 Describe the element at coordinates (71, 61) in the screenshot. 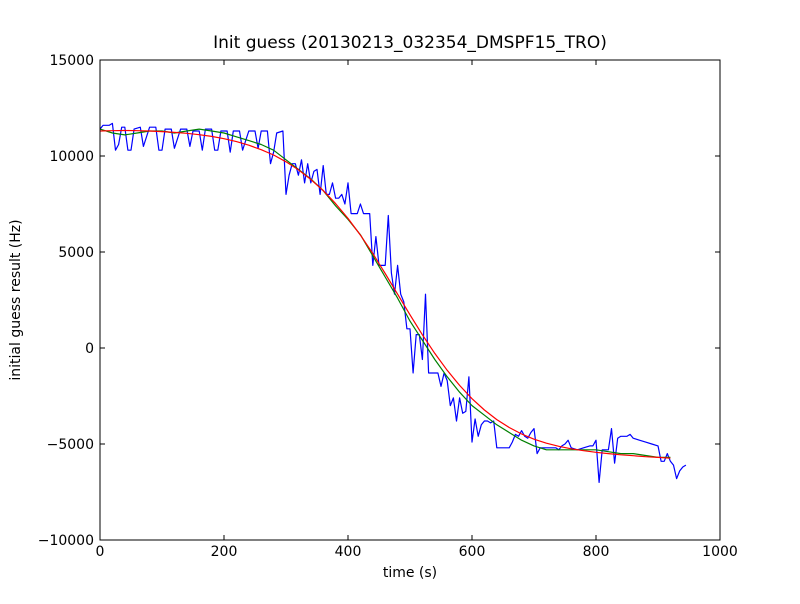

I see `y-tick-label: 15000` at that location.